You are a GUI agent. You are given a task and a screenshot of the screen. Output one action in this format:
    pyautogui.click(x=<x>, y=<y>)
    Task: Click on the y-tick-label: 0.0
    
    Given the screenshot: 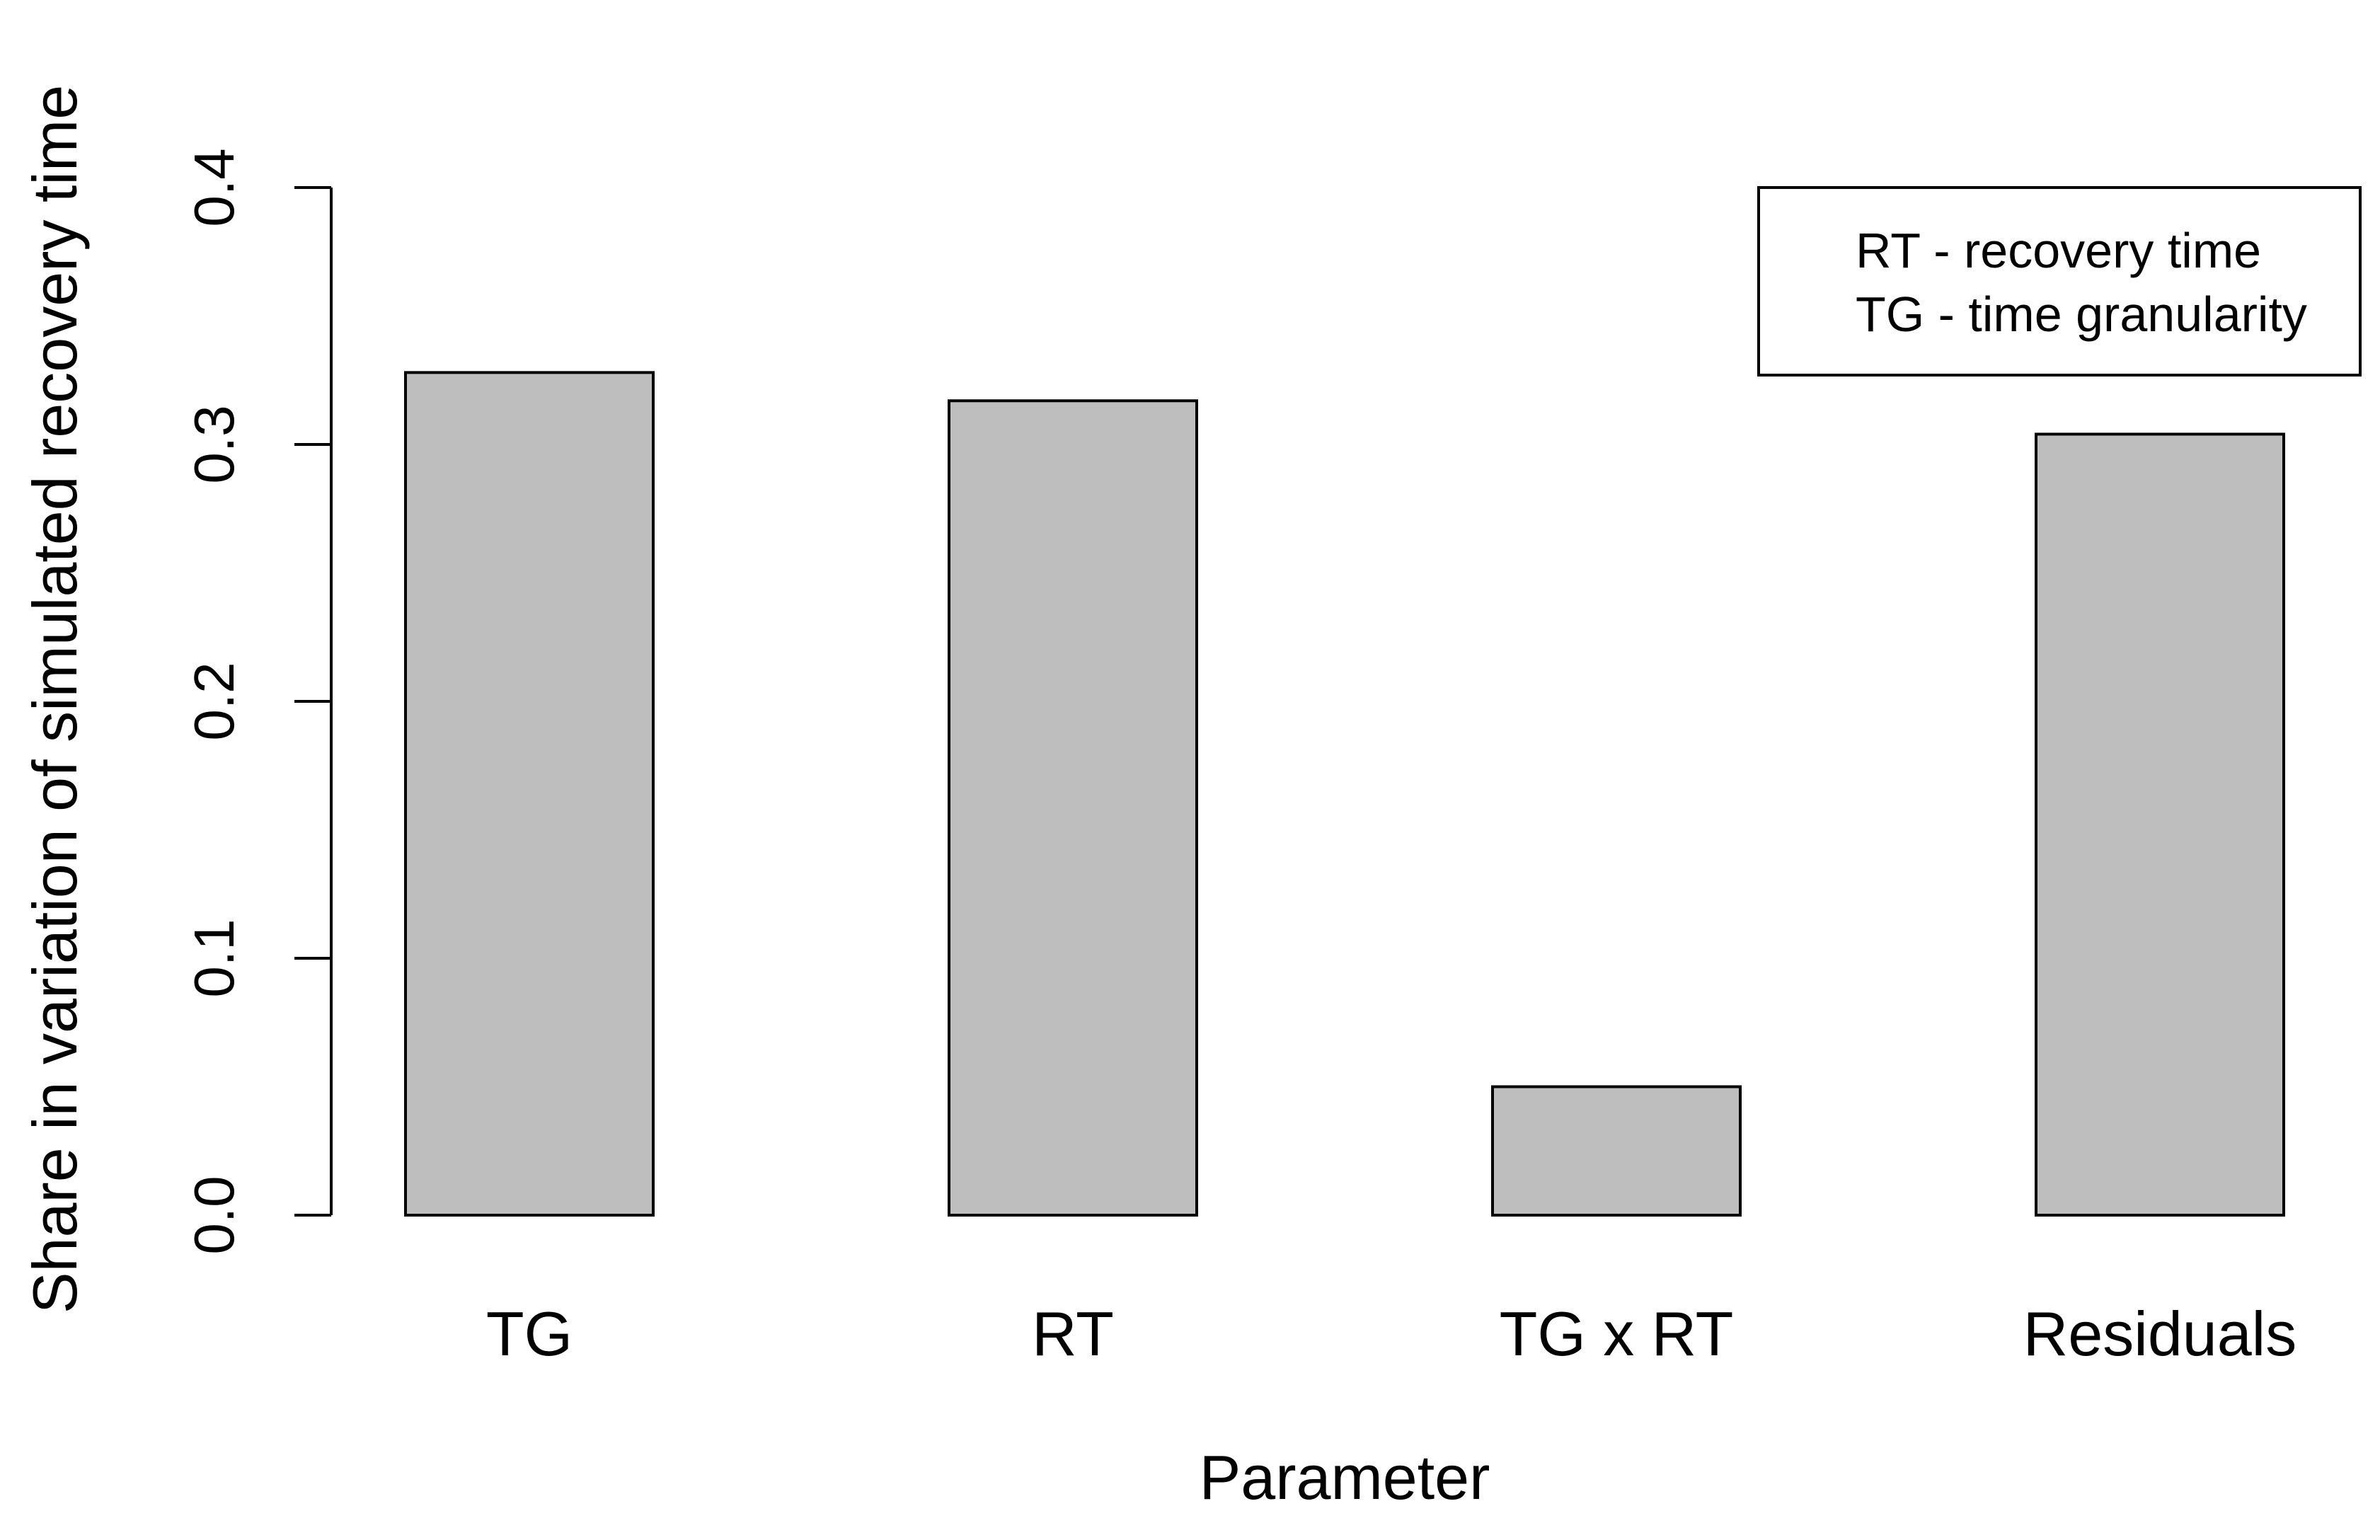 What is the action you would take?
    pyautogui.click(x=215, y=1215)
    